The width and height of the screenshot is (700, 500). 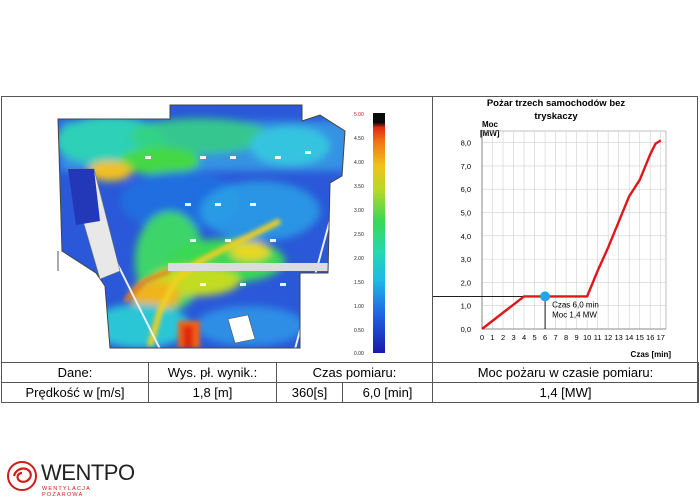 What do you see at coordinates (640, 337) in the screenshot?
I see `x-tick-label: 15` at bounding box center [640, 337].